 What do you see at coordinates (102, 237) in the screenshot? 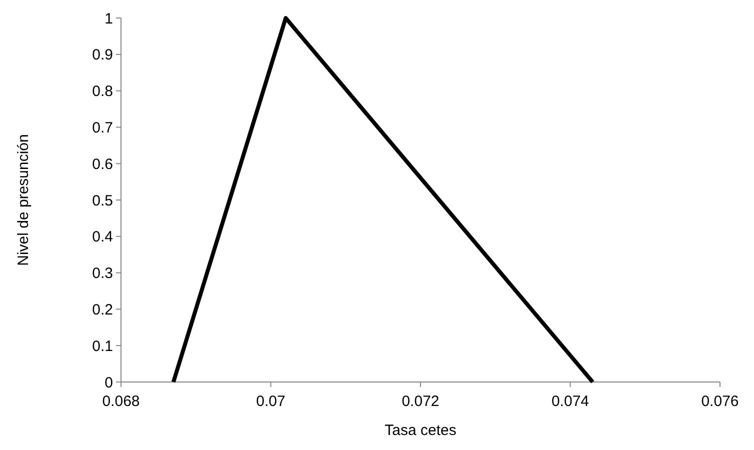
I see `y-tick-label: 0.4` at bounding box center [102, 237].